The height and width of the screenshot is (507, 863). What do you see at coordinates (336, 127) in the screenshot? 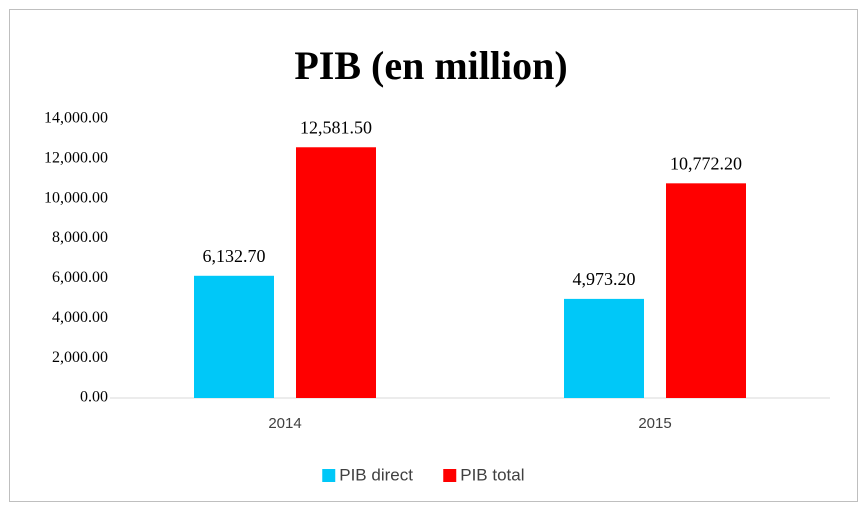
I see `data-label: 12,581.50` at bounding box center [336, 127].